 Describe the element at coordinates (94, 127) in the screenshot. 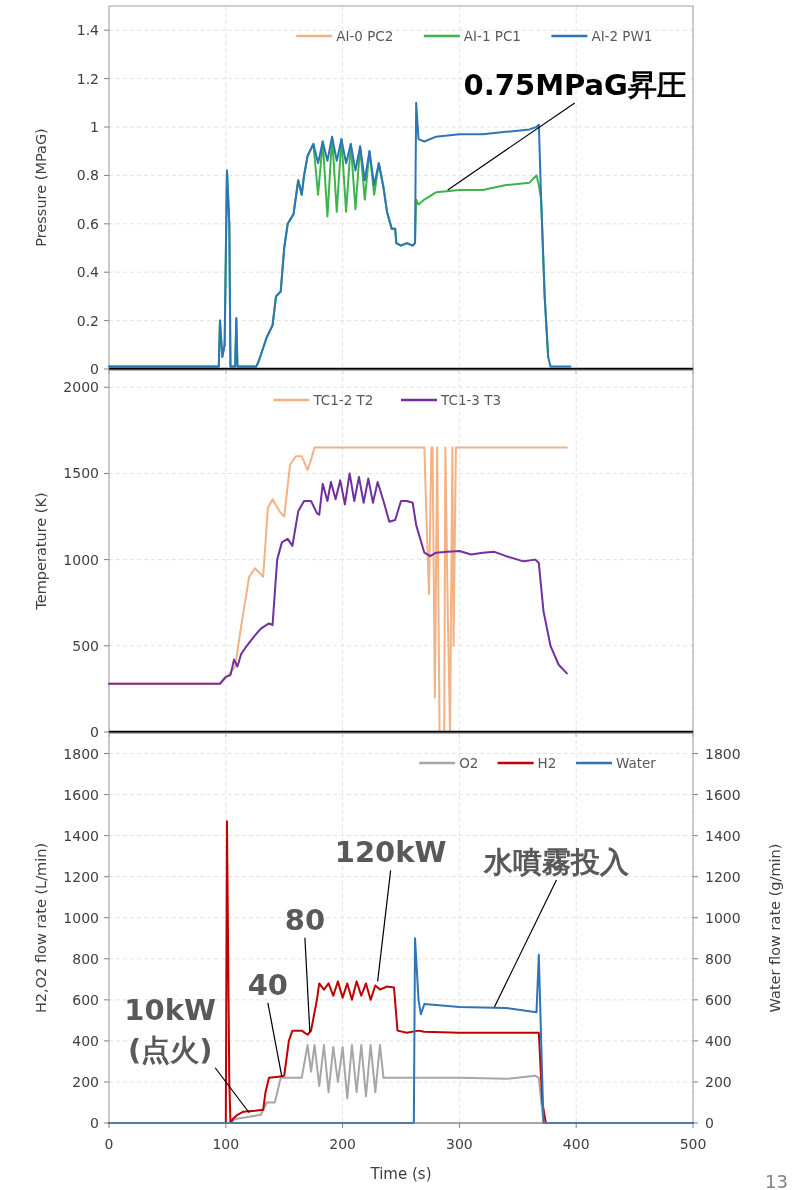

I see `y-tick-label: 1` at that location.